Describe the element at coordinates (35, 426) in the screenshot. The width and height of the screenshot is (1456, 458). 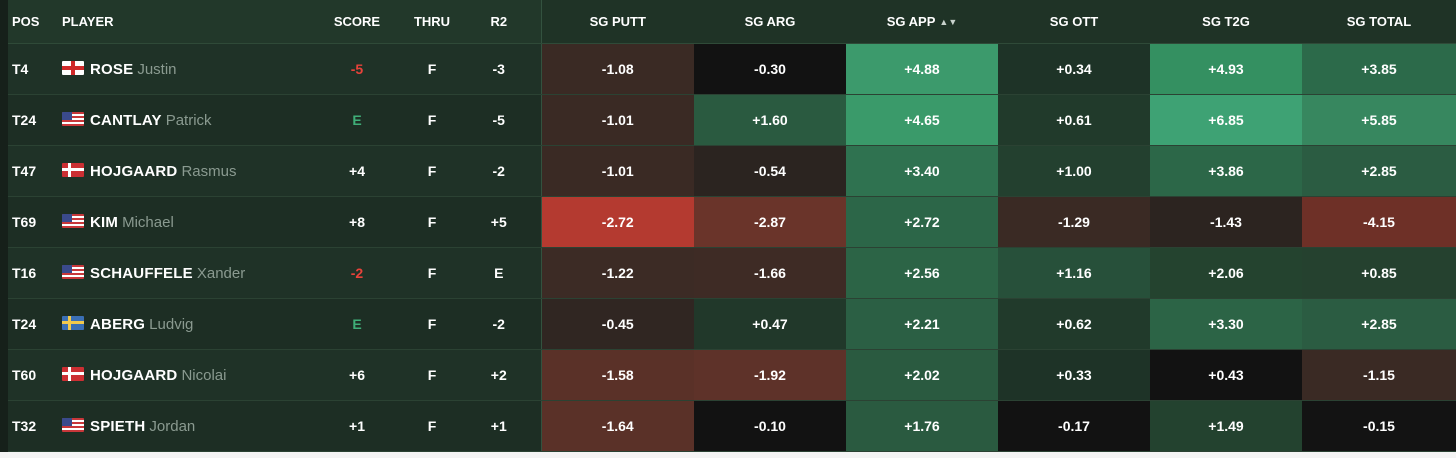
I see `position-cell: T32` at that location.